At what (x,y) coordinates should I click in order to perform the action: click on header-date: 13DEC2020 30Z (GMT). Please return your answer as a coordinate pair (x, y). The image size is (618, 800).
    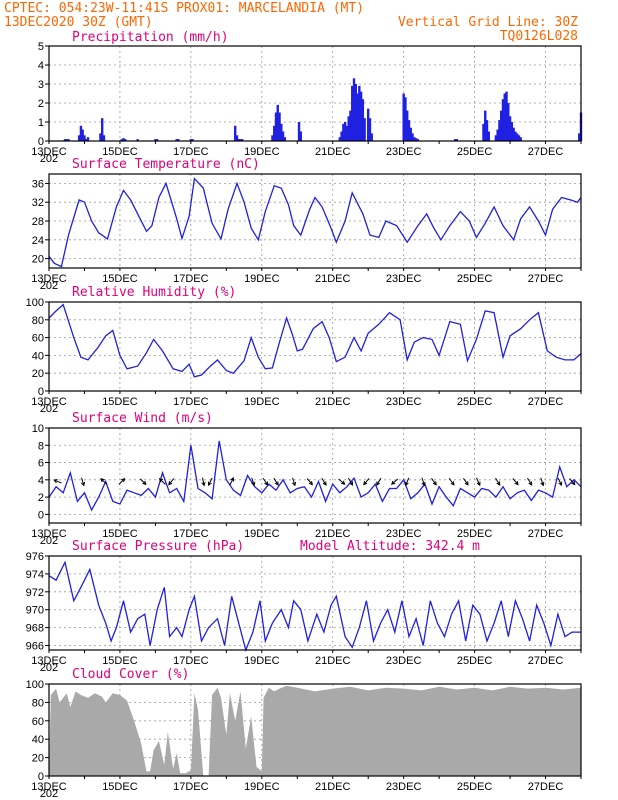
    Looking at the image, I should click on (78, 22).